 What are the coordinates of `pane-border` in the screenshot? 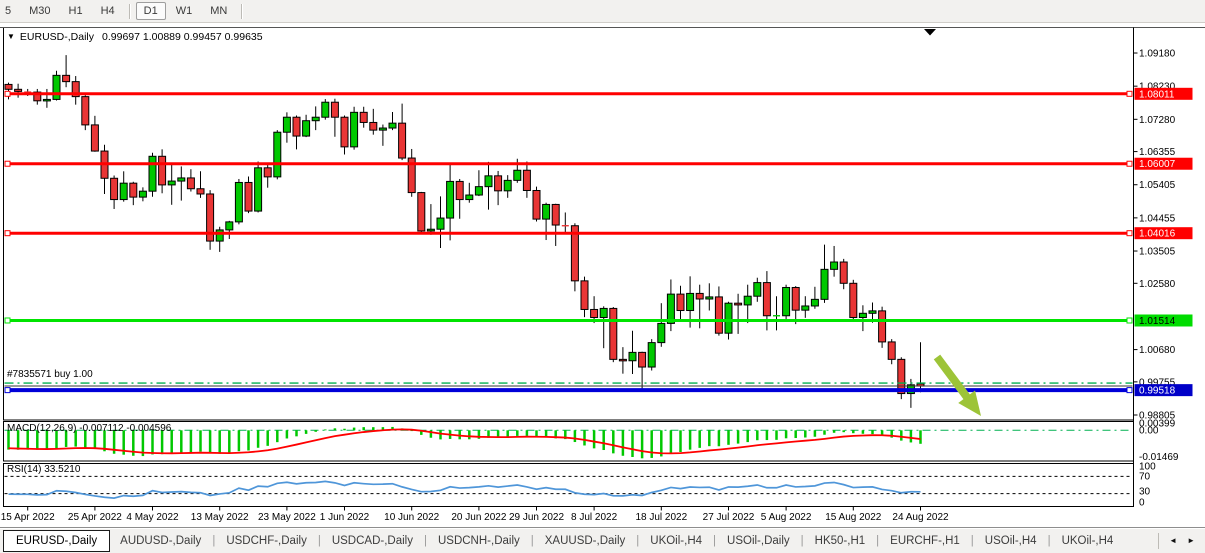 It's located at (568, 485).